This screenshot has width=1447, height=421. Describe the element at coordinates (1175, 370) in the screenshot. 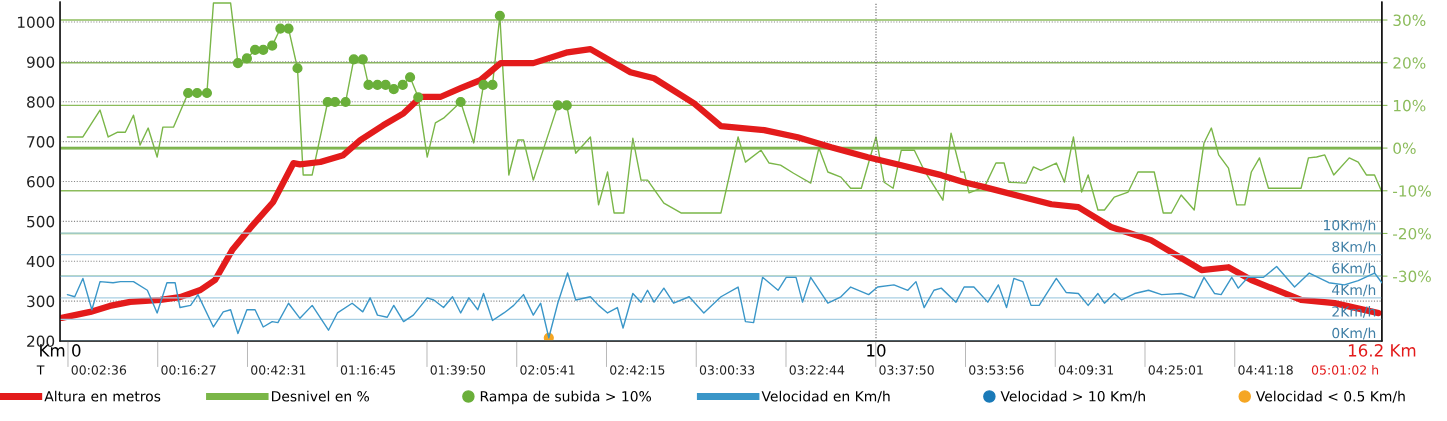

I see `text: 04:25:01` at that location.